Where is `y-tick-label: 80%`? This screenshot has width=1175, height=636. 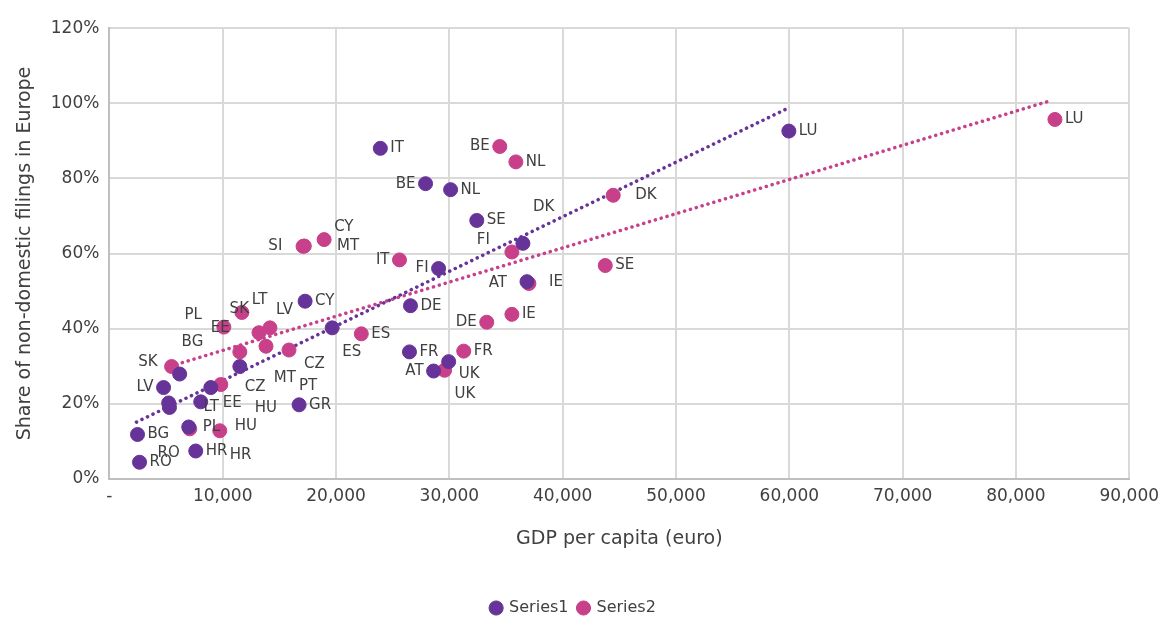
y-tick-label: 80% is located at coordinates (80, 176).